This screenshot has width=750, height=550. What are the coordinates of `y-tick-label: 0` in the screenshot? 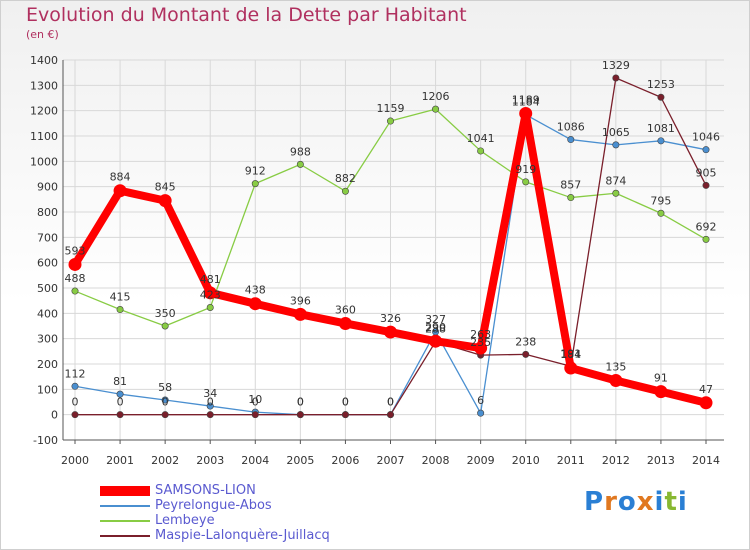 It's located at (54, 415).